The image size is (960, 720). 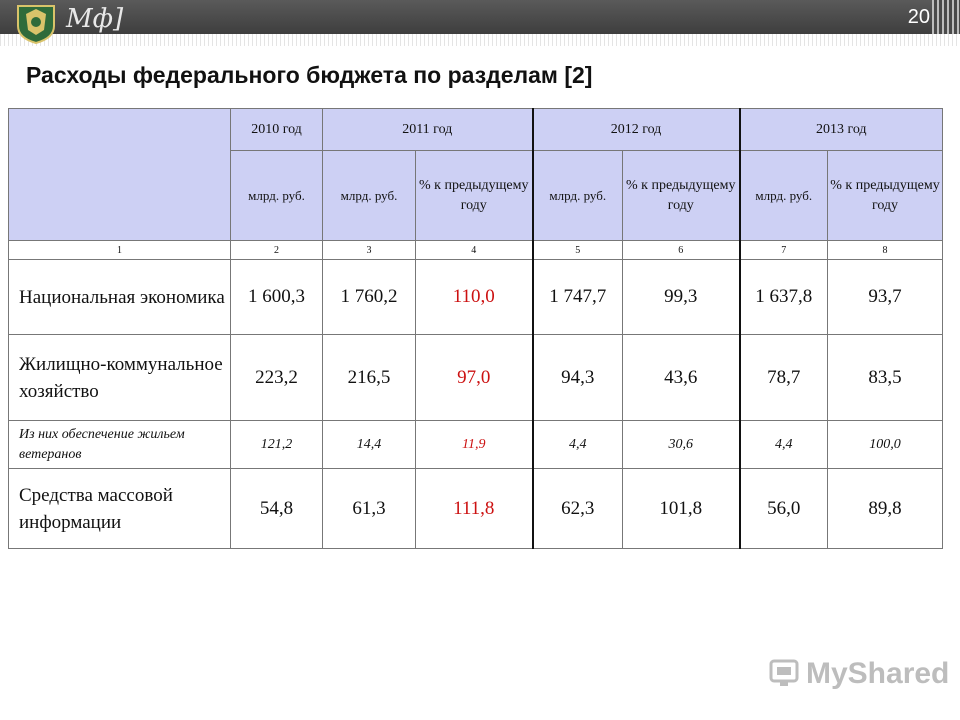 I want to click on column-number: 1, so click(x=119, y=250).